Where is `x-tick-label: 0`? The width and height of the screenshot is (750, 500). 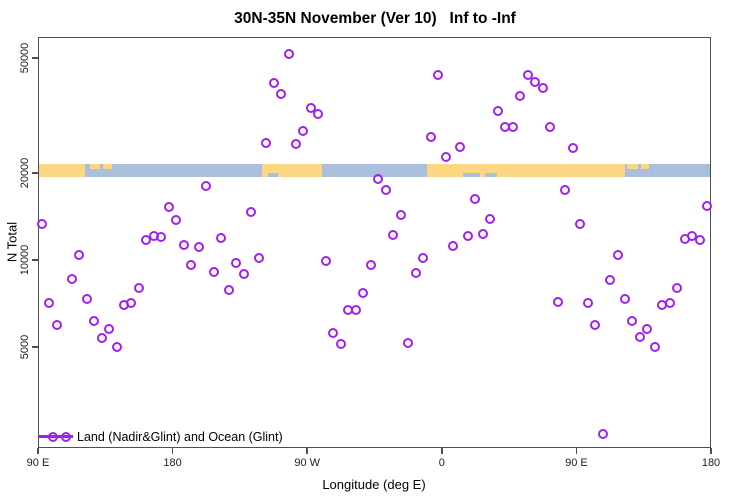 x-tick-label: 0 is located at coordinates (441, 463).